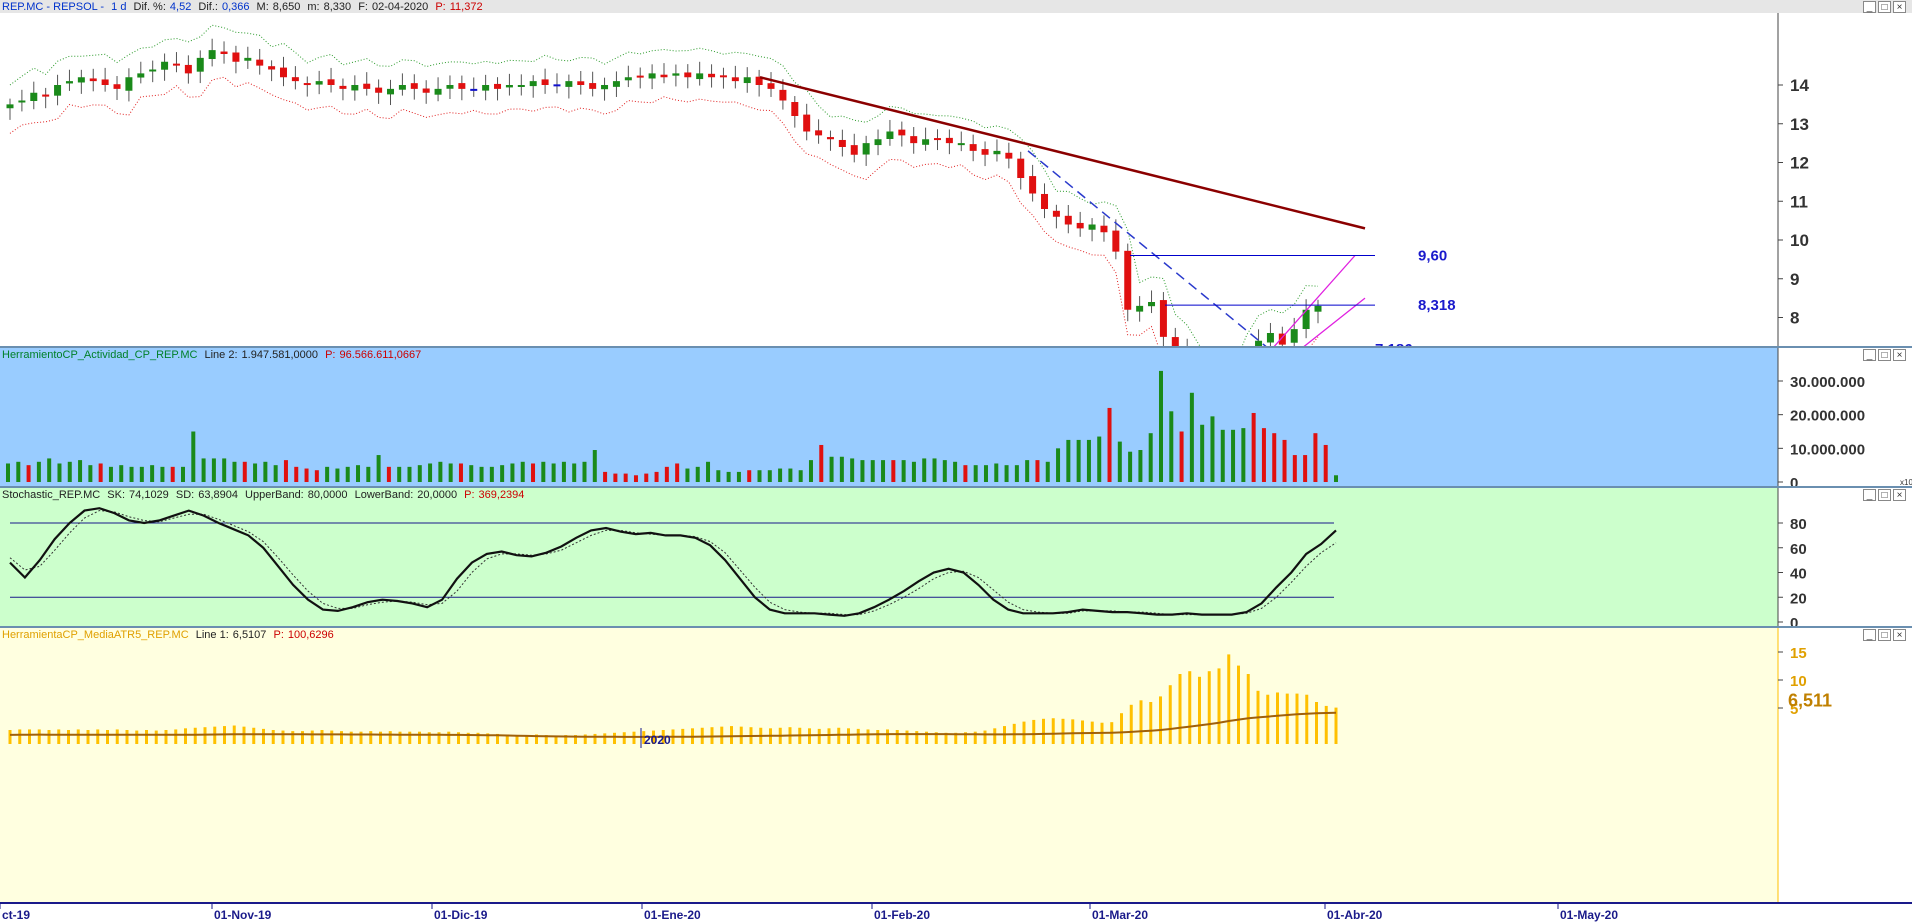 The height and width of the screenshot is (924, 1912). I want to click on scale-tag: x10, so click(1906, 482).